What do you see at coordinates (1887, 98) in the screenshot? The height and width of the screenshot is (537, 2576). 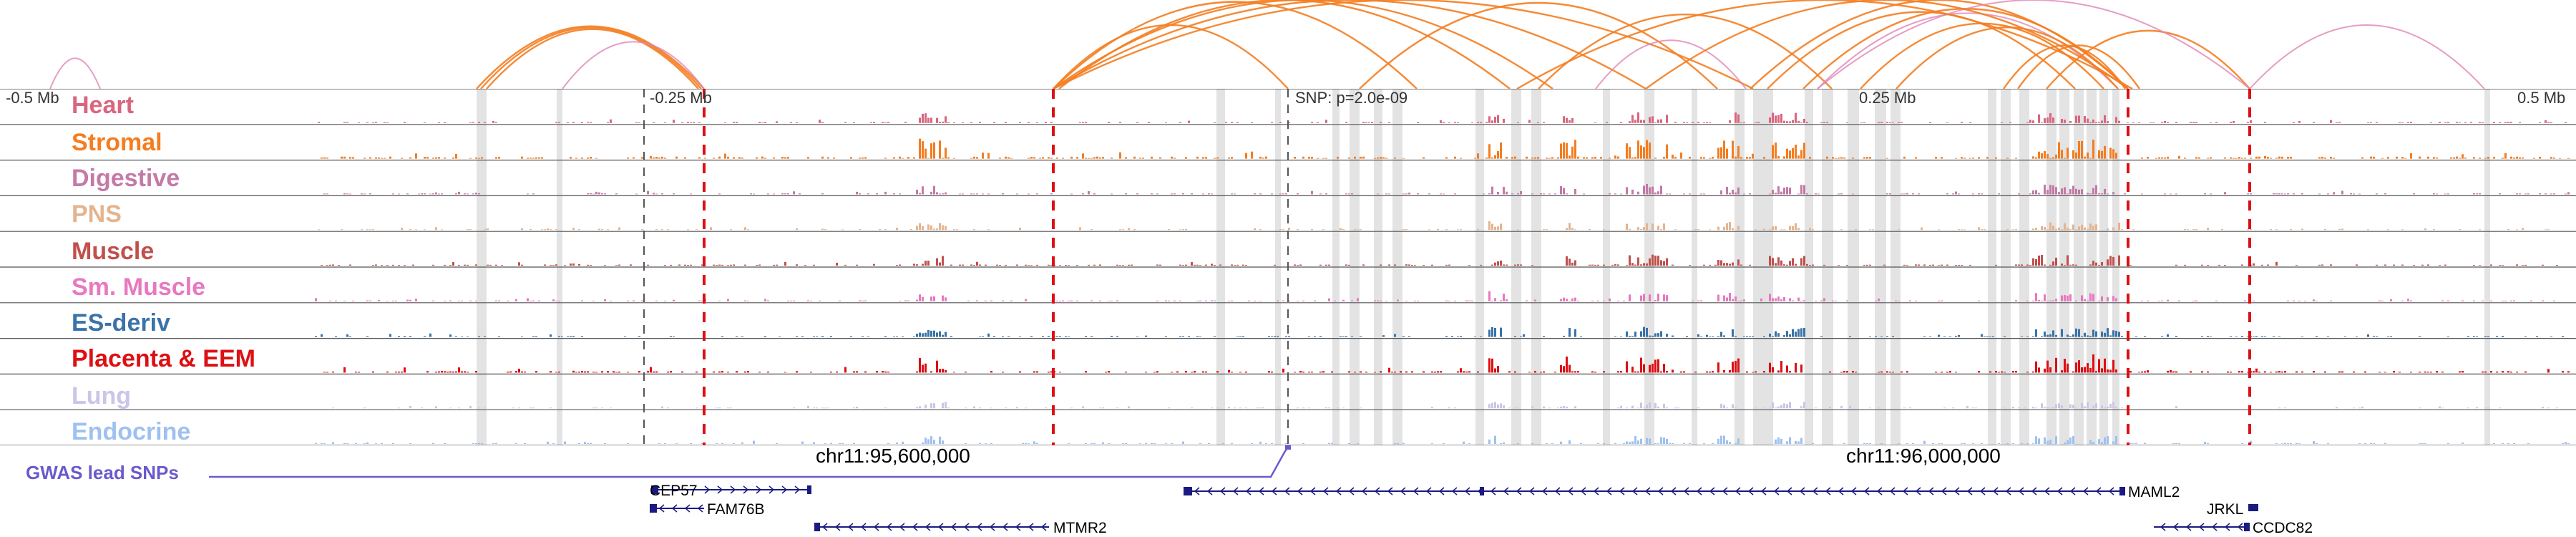 I see `scale-label-pos-quarter: 0.25 Mb` at bounding box center [1887, 98].